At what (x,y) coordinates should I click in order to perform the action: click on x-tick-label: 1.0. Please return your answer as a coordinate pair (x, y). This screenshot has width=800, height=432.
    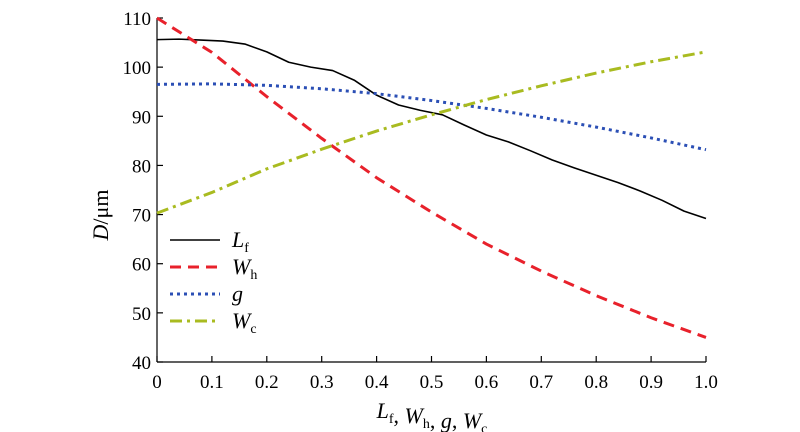
    Looking at the image, I should click on (706, 382).